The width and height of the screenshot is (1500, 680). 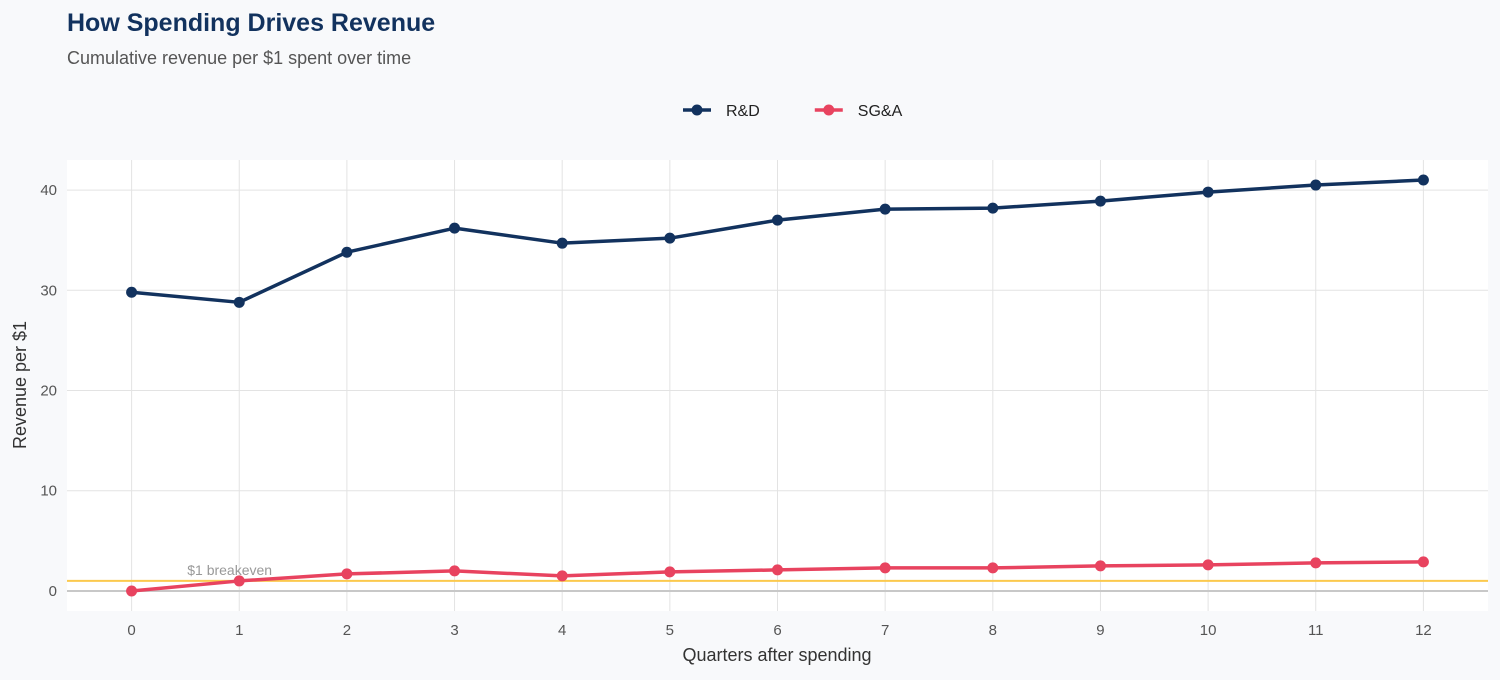 What do you see at coordinates (885, 630) in the screenshot?
I see `x-tick-label: 7` at bounding box center [885, 630].